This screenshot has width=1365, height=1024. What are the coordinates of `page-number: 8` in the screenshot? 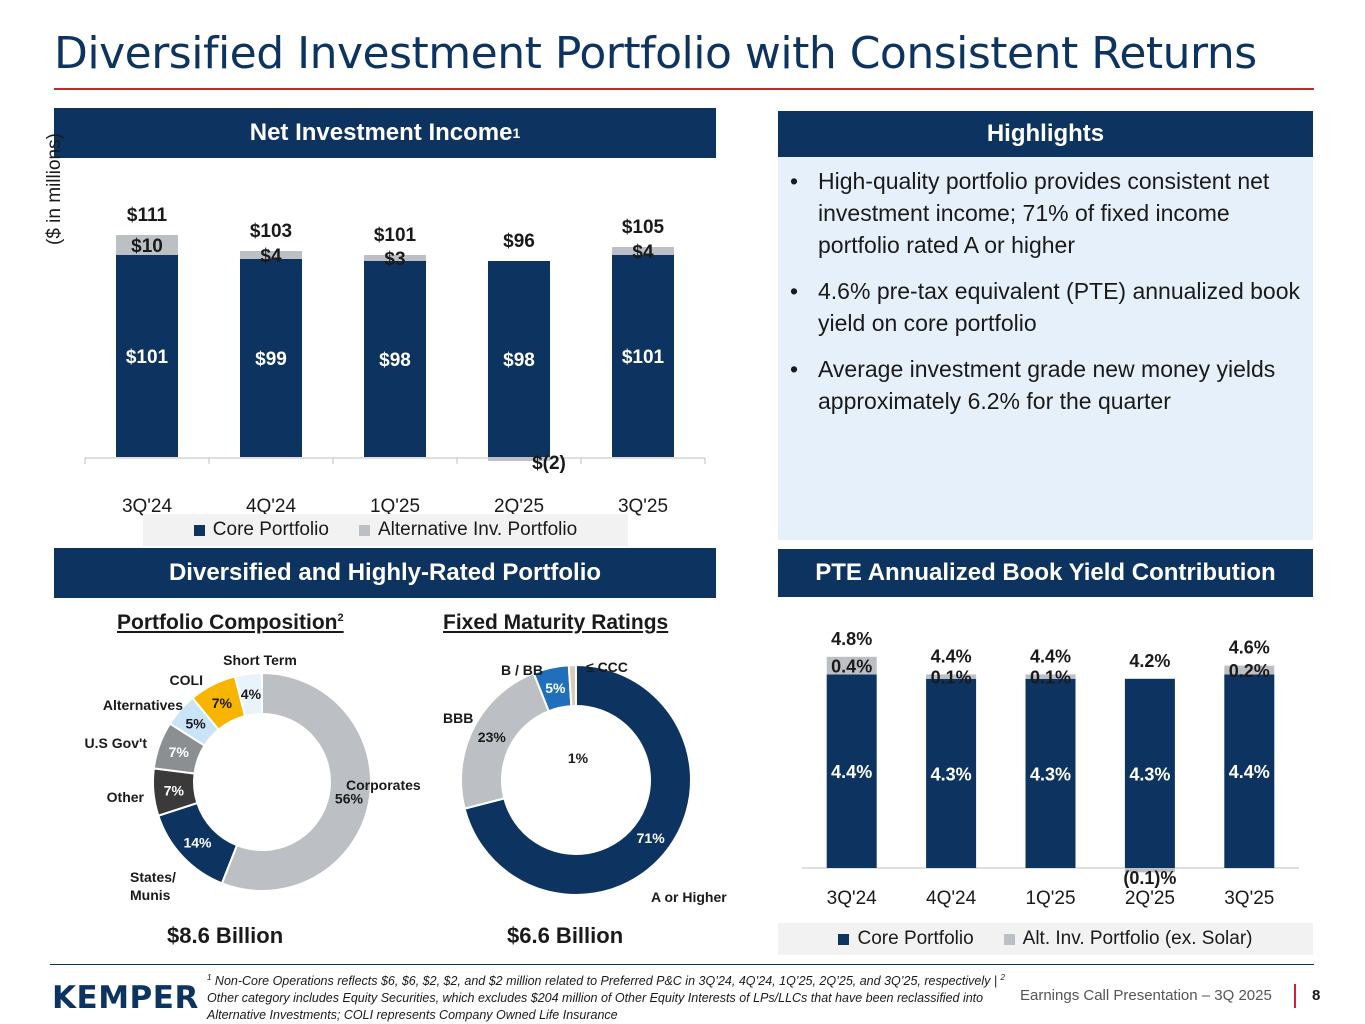 It's located at (1316, 995).